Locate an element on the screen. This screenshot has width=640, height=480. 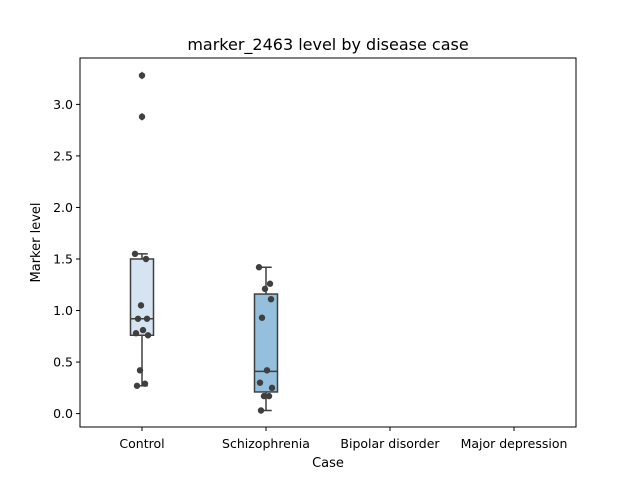
x-axis-label: Case is located at coordinates (328, 463).